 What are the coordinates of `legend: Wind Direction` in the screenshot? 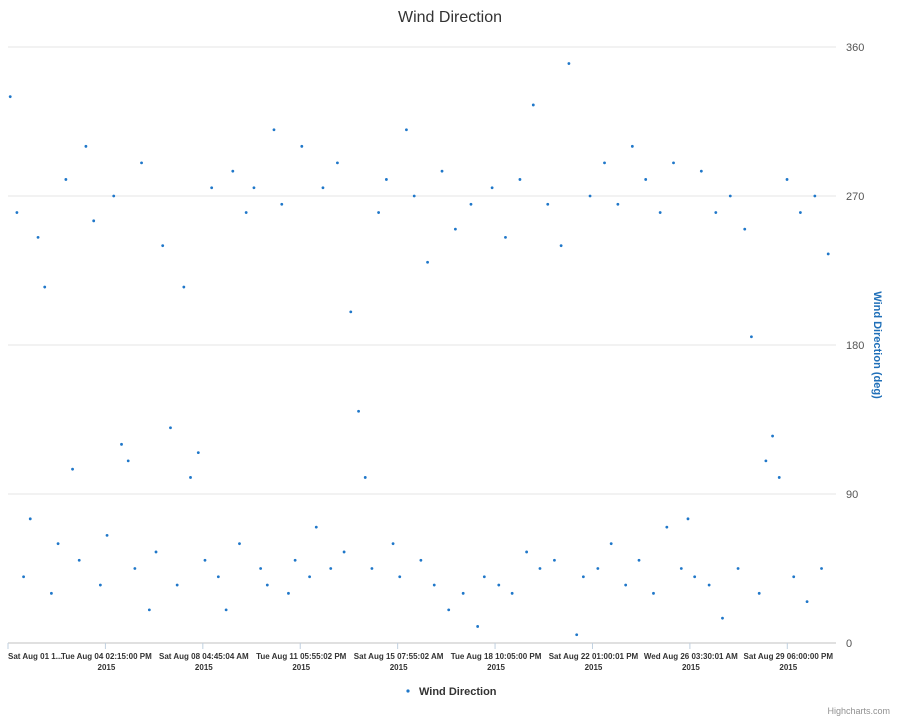 It's located at (451, 692).